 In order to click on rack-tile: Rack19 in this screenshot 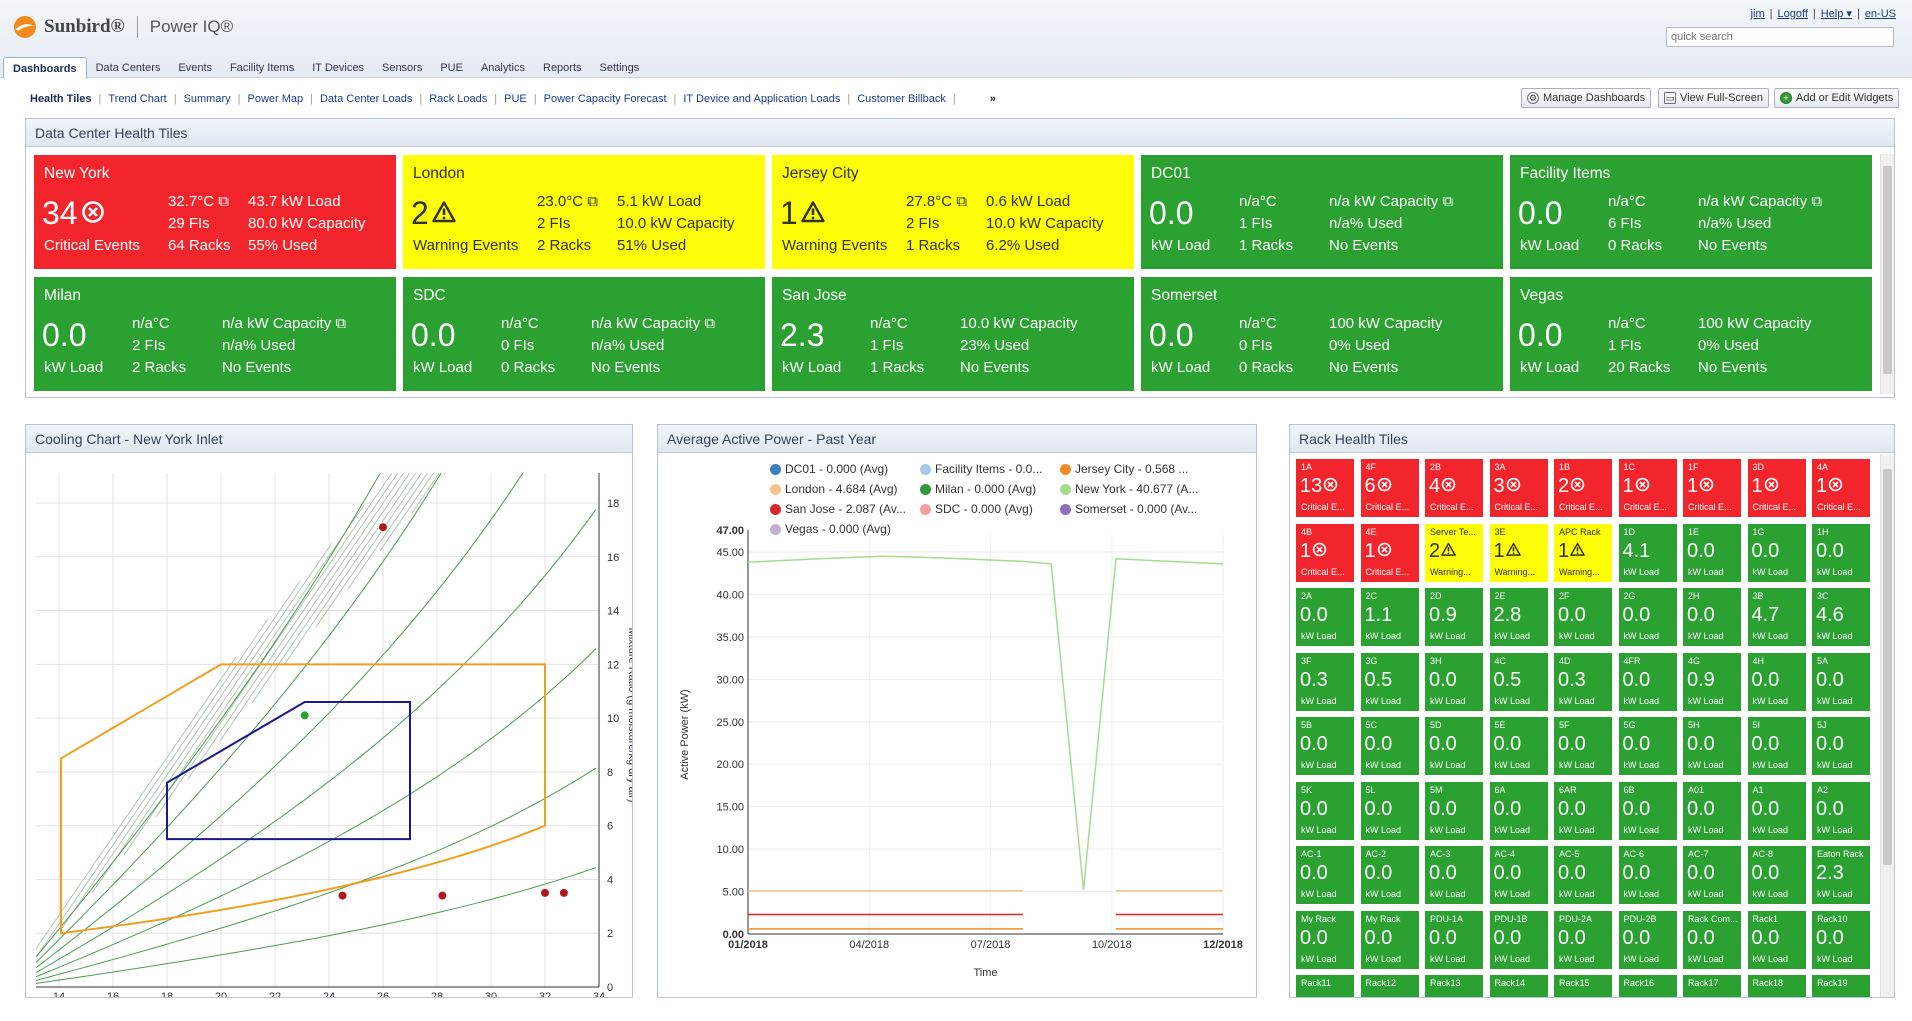, I will do `click(1841, 986)`.